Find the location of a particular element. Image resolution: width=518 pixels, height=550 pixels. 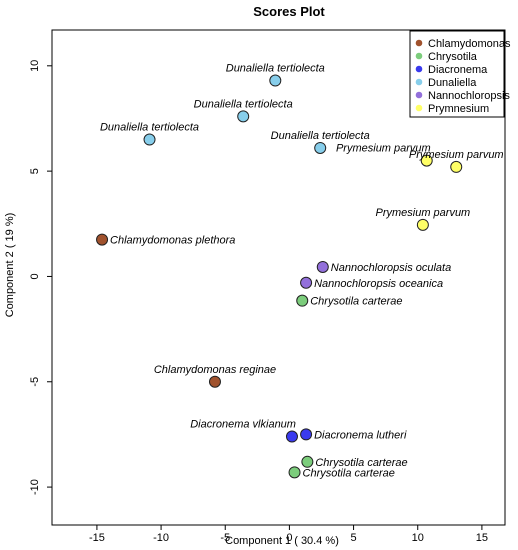

point-label: Chlamydomonas plethora is located at coordinates (172, 241).